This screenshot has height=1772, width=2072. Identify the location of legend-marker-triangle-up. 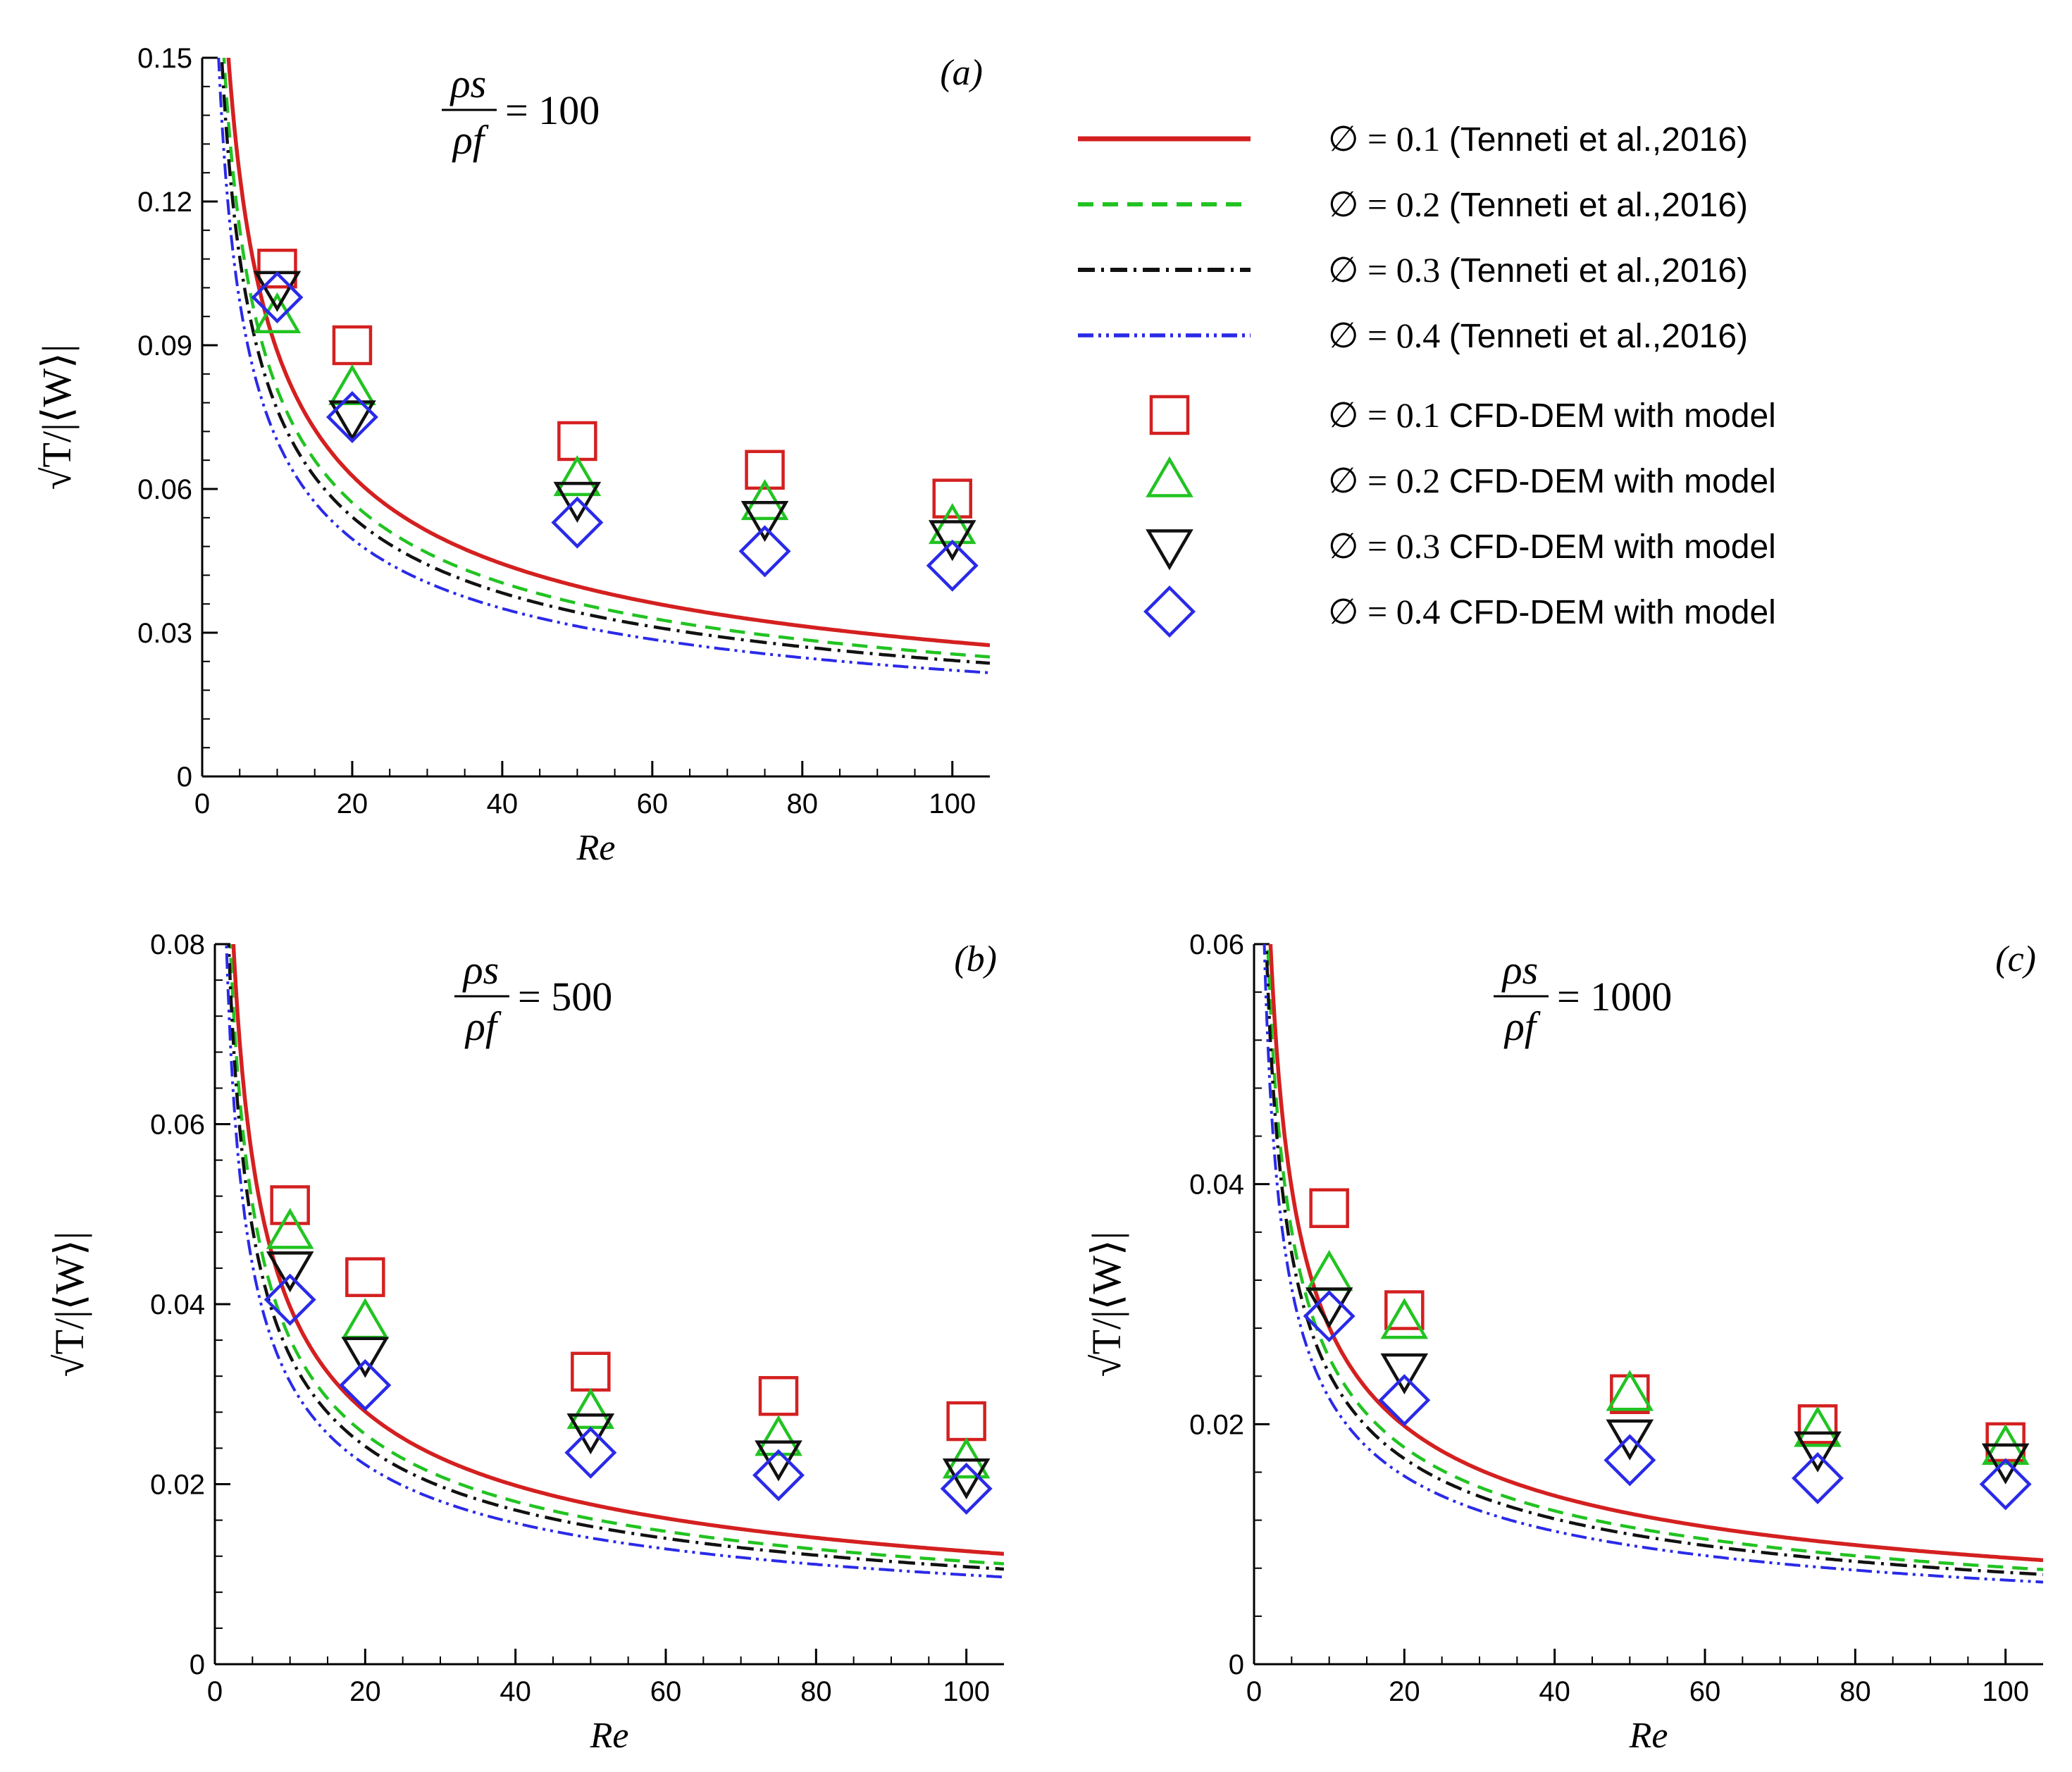
(1169, 476).